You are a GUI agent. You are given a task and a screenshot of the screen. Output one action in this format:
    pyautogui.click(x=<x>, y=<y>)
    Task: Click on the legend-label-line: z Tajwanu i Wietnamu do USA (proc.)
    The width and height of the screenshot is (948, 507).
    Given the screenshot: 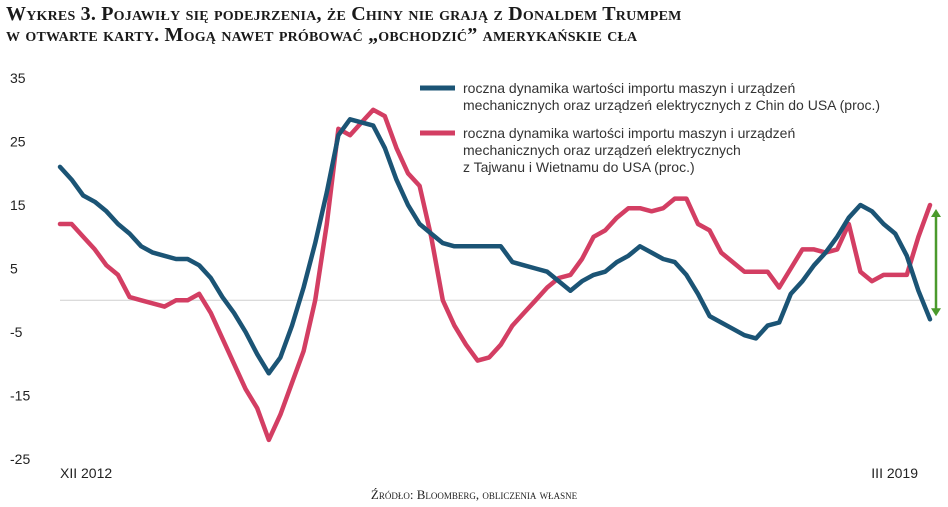 What is the action you would take?
    pyautogui.click(x=579, y=167)
    